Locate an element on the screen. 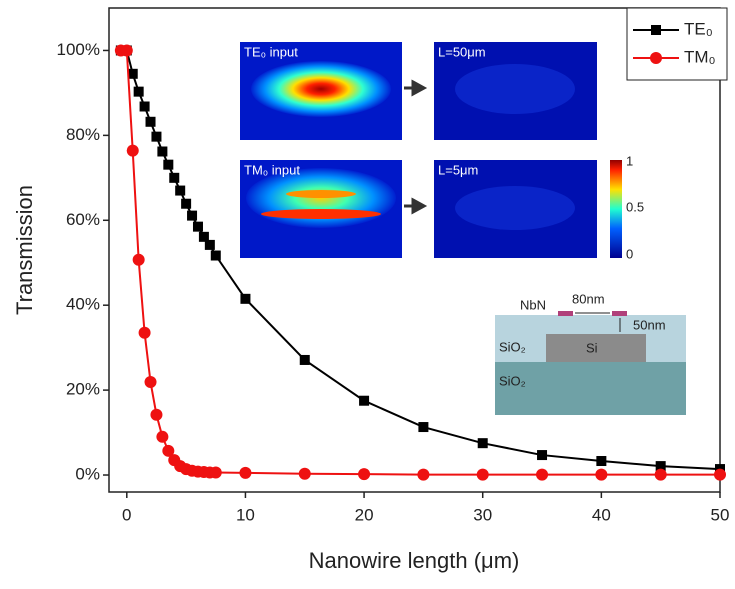 Image resolution: width=735 pixels, height=589 pixels. x-tick-label: 30 is located at coordinates (482, 514).